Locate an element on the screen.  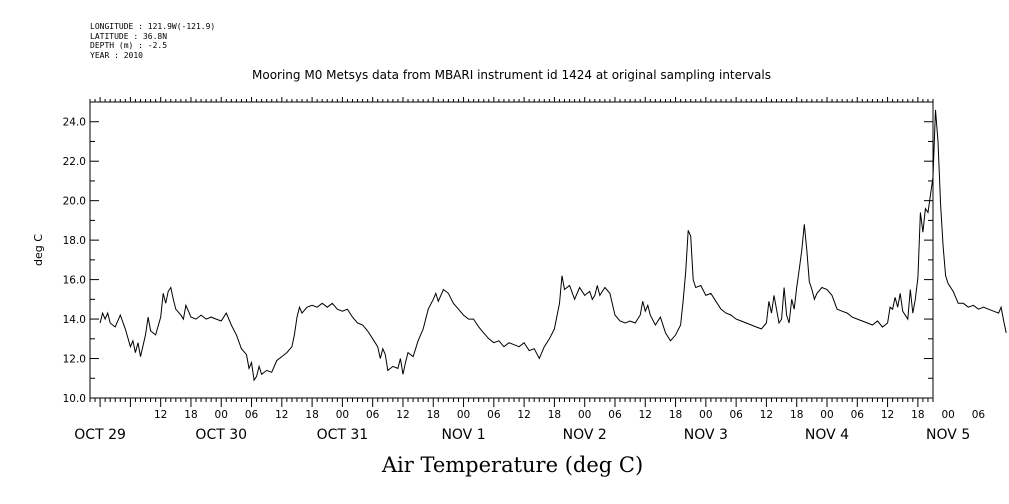
x-date-label: NOV 5 is located at coordinates (948, 435).